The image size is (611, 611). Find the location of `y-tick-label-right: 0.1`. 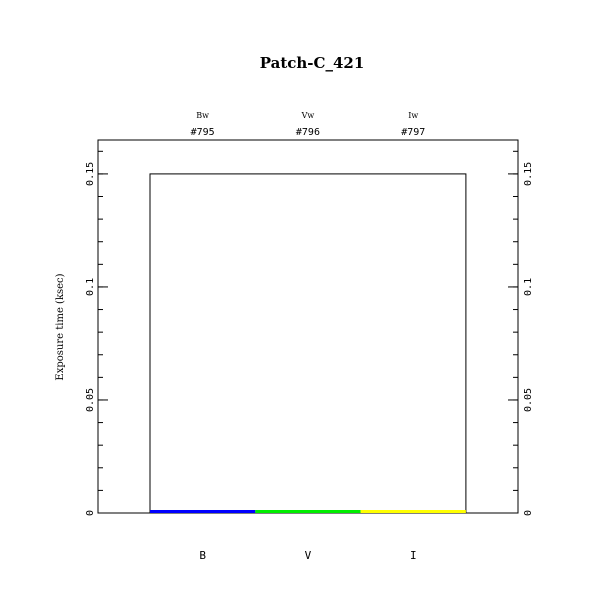

y-tick-label-right: 0.1 is located at coordinates (528, 287).